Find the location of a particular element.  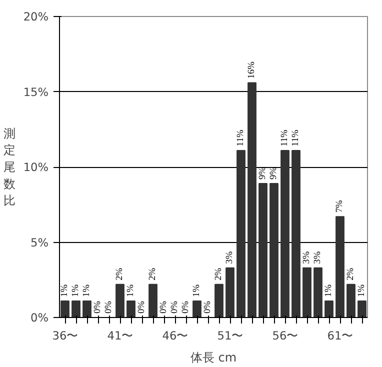

x-axis-title: 体長 cm is located at coordinates (213, 357).